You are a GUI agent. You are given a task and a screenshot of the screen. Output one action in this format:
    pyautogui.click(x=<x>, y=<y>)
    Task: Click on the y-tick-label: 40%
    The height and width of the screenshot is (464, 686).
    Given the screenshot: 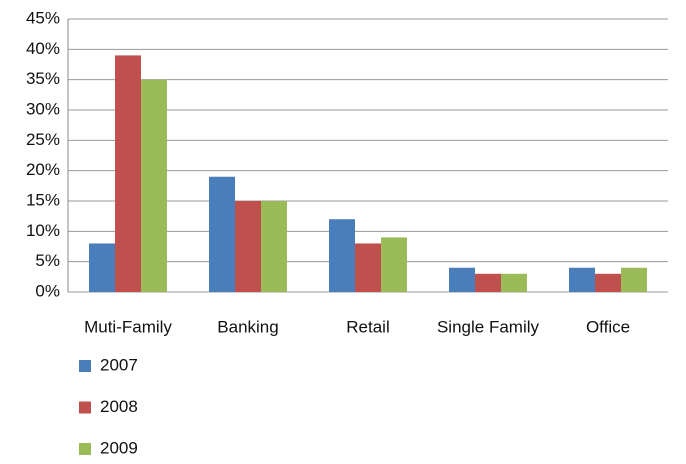 What is the action you would take?
    pyautogui.click(x=43, y=48)
    